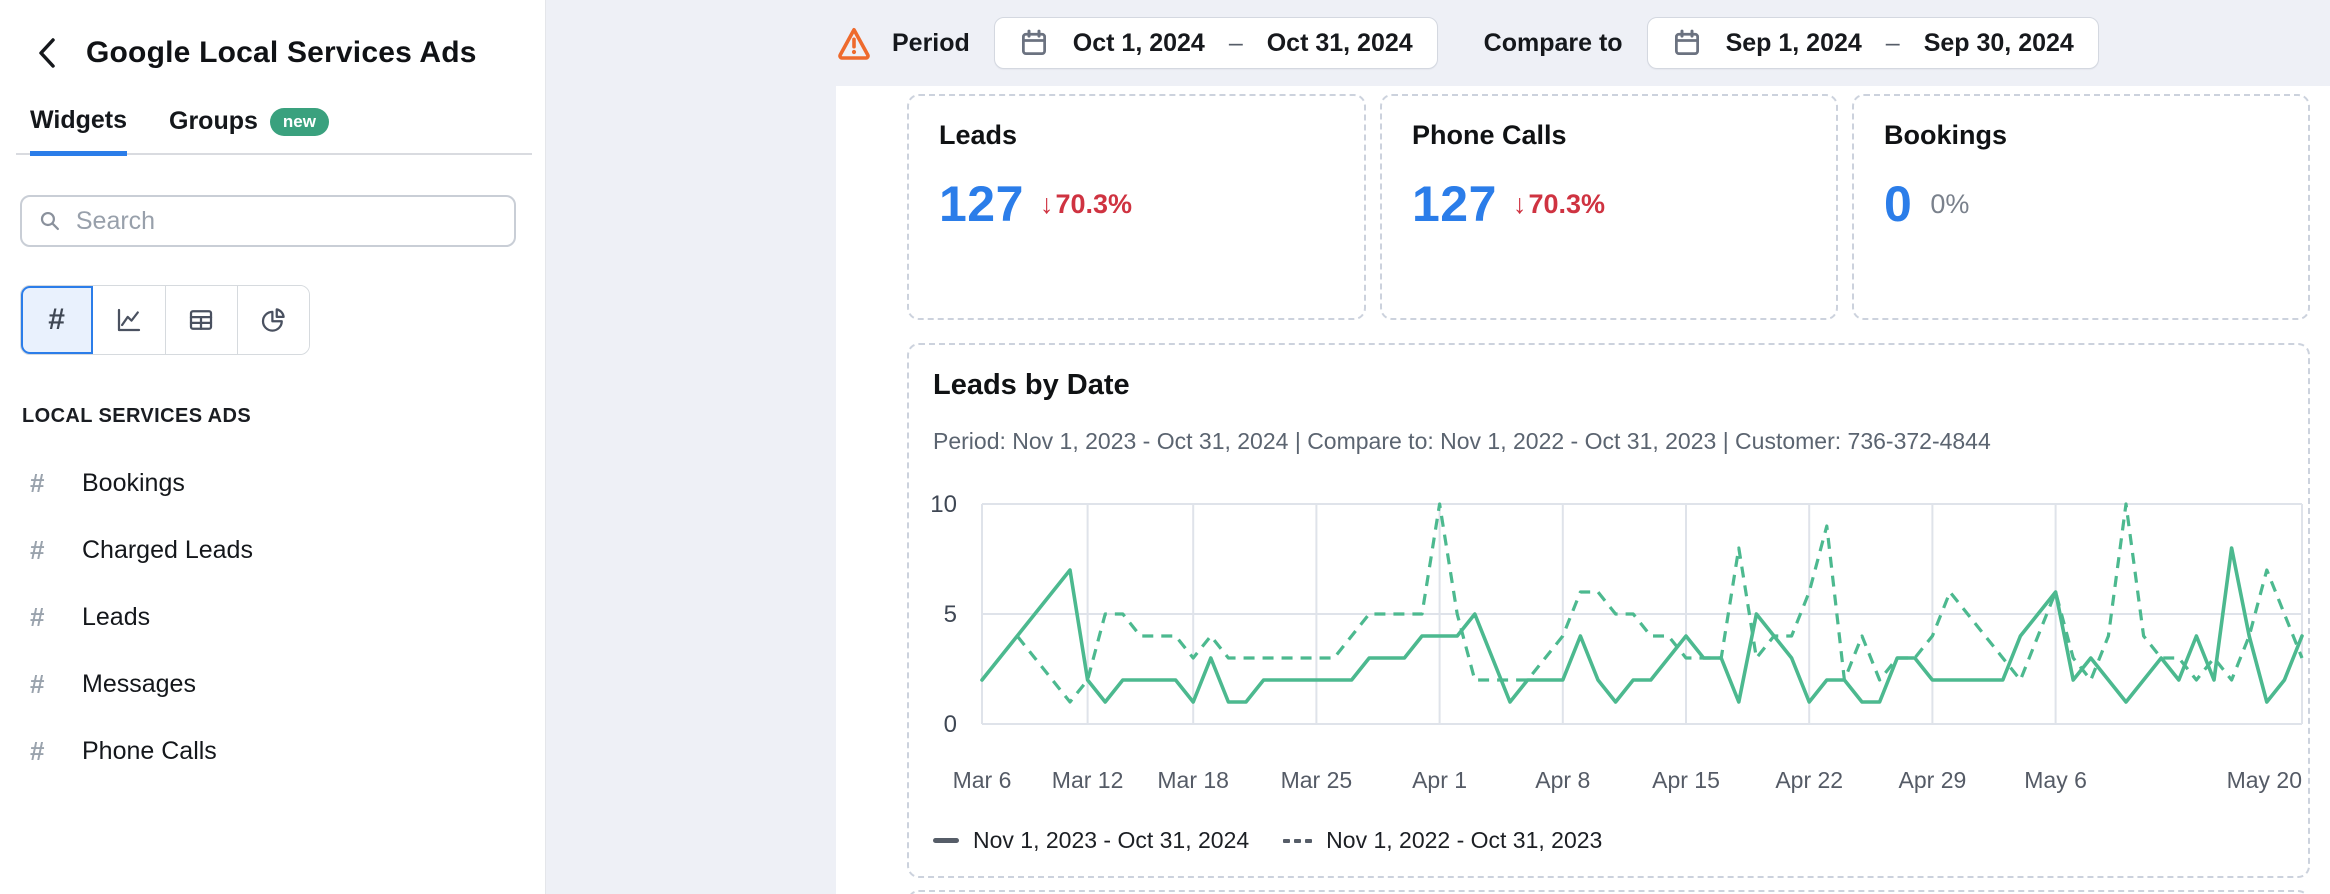 This screenshot has height=894, width=2330. What do you see at coordinates (1111, 840) in the screenshot?
I see `legend-label: Nov 1, 2023 - Oct 31, 2024` at bounding box center [1111, 840].